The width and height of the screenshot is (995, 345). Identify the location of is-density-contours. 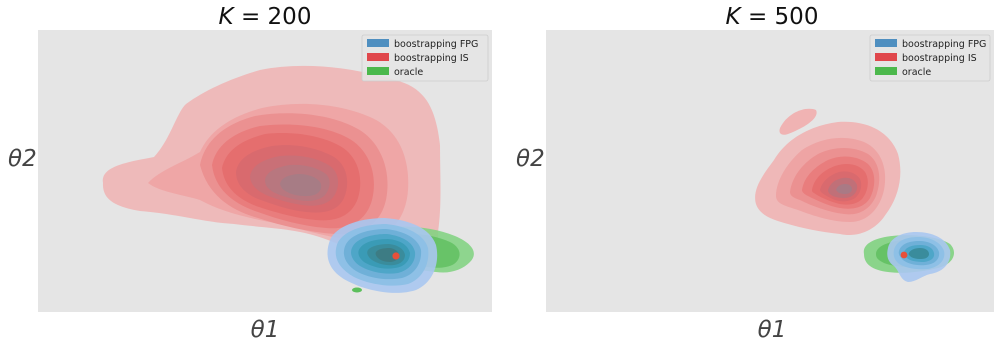
(828, 172).